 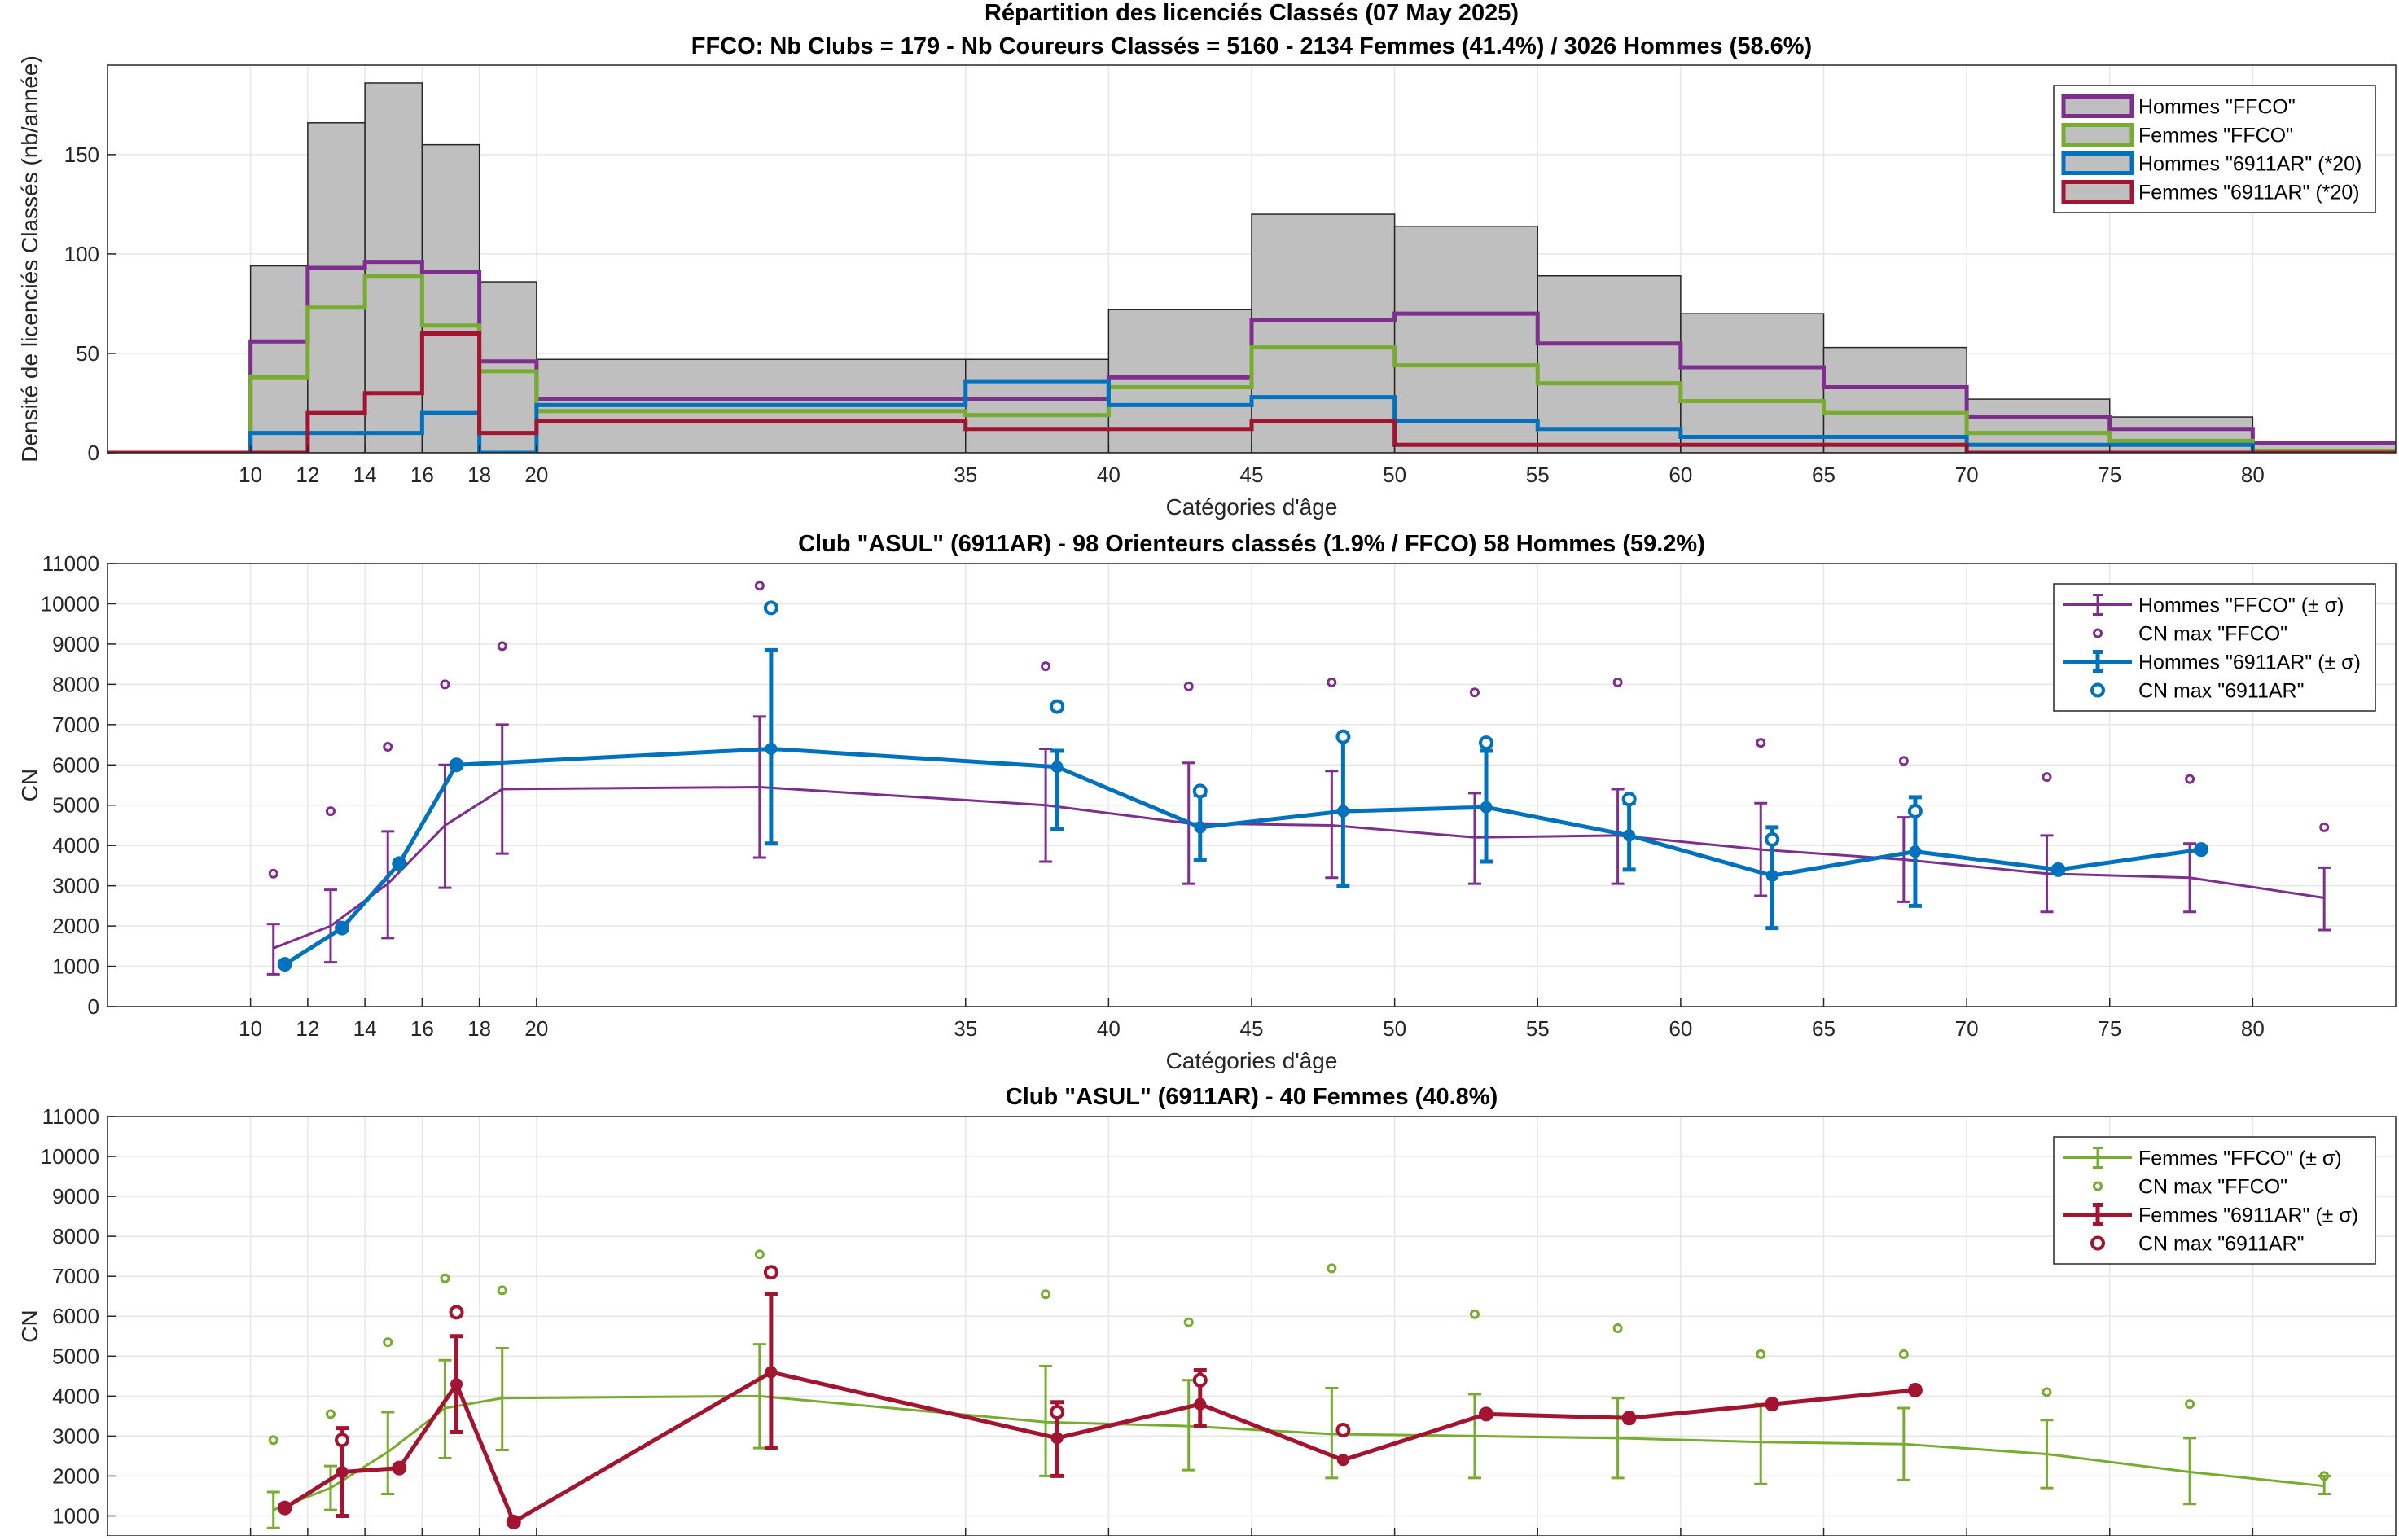 I want to click on x-tick-label: 40, so click(x=1109, y=475).